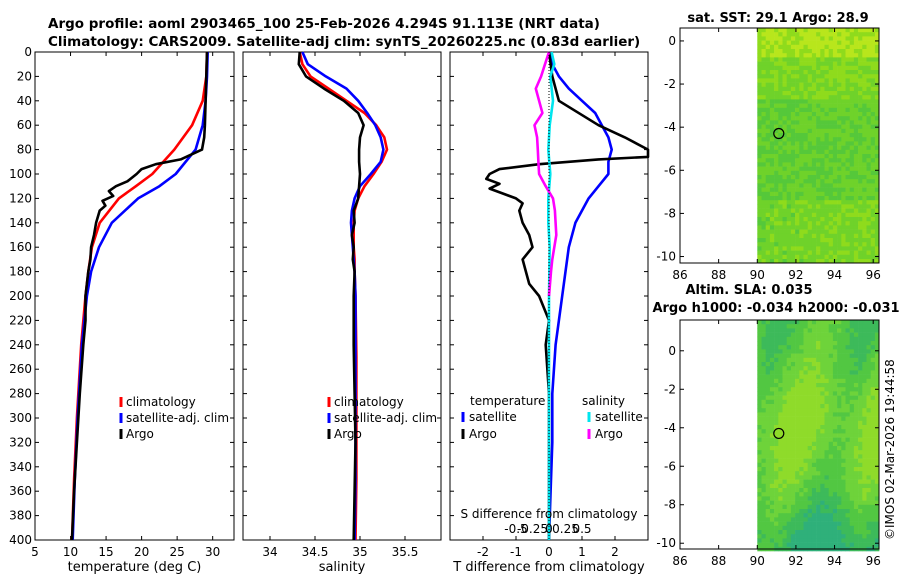 Image resolution: width=900 pixels, height=580 pixels. What do you see at coordinates (20, 369) in the screenshot?
I see `y-tick-label: 260` at bounding box center [20, 369].